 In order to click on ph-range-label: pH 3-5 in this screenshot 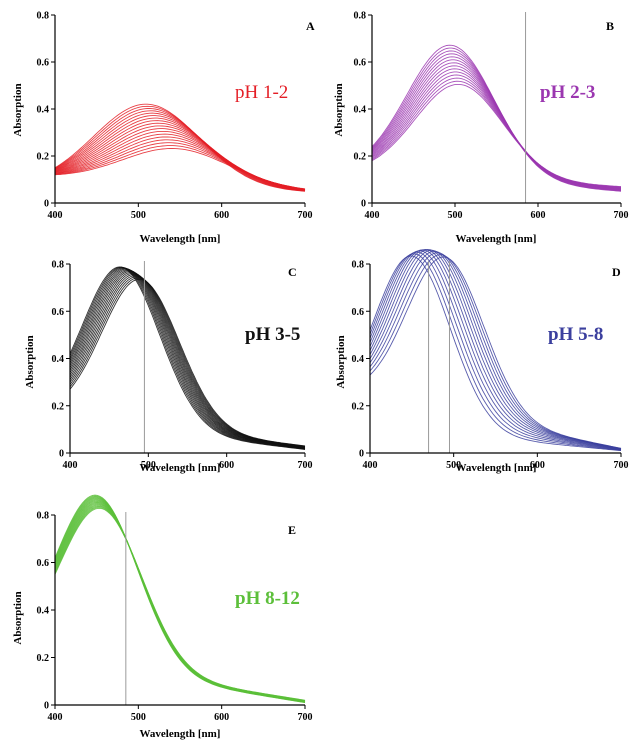, I will do `click(272, 334)`.